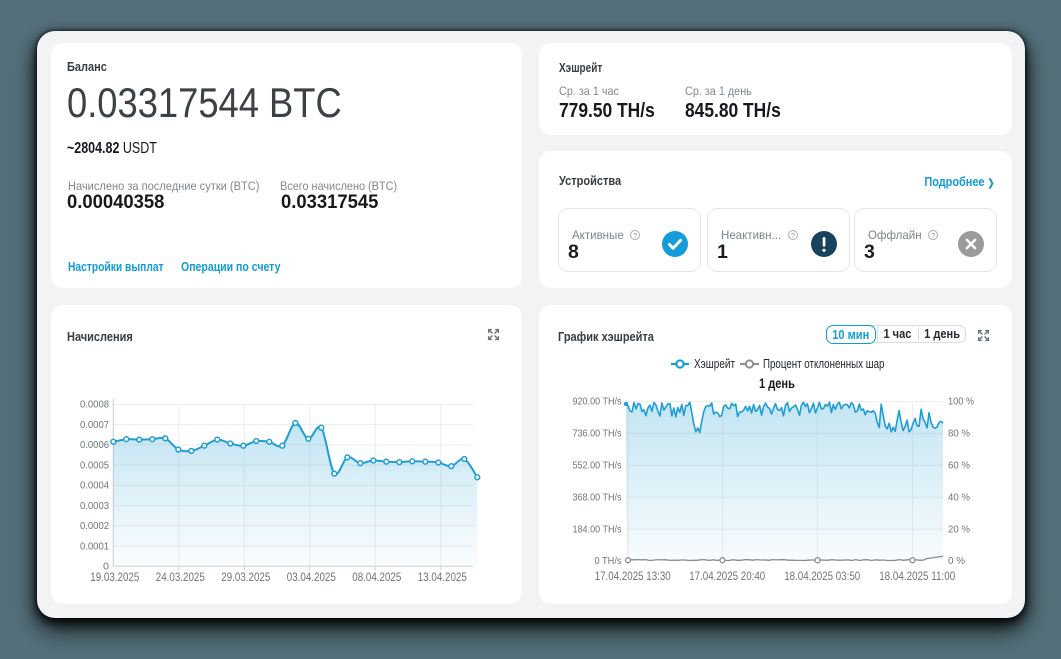  Describe the element at coordinates (94, 546) in the screenshot. I see `svg-text: 0.0001` at that location.